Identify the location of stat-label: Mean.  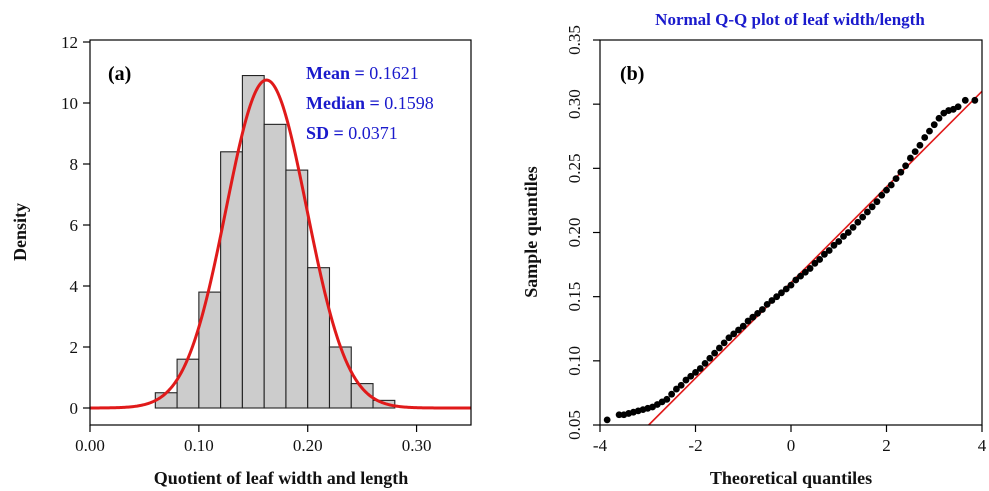
(328, 73).